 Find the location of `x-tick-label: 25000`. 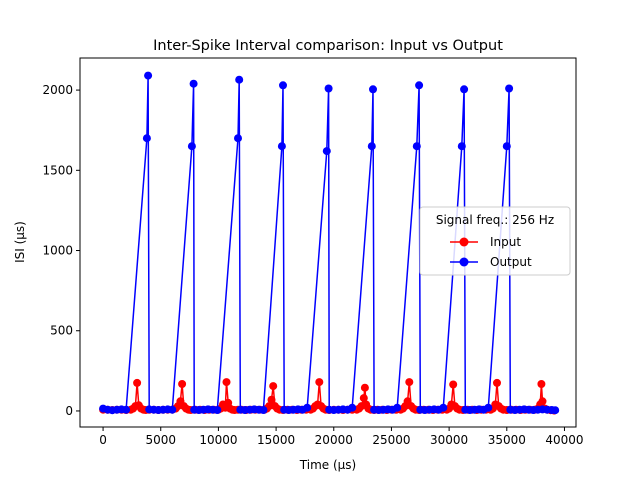

x-tick-label: 25000 is located at coordinates (391, 440).